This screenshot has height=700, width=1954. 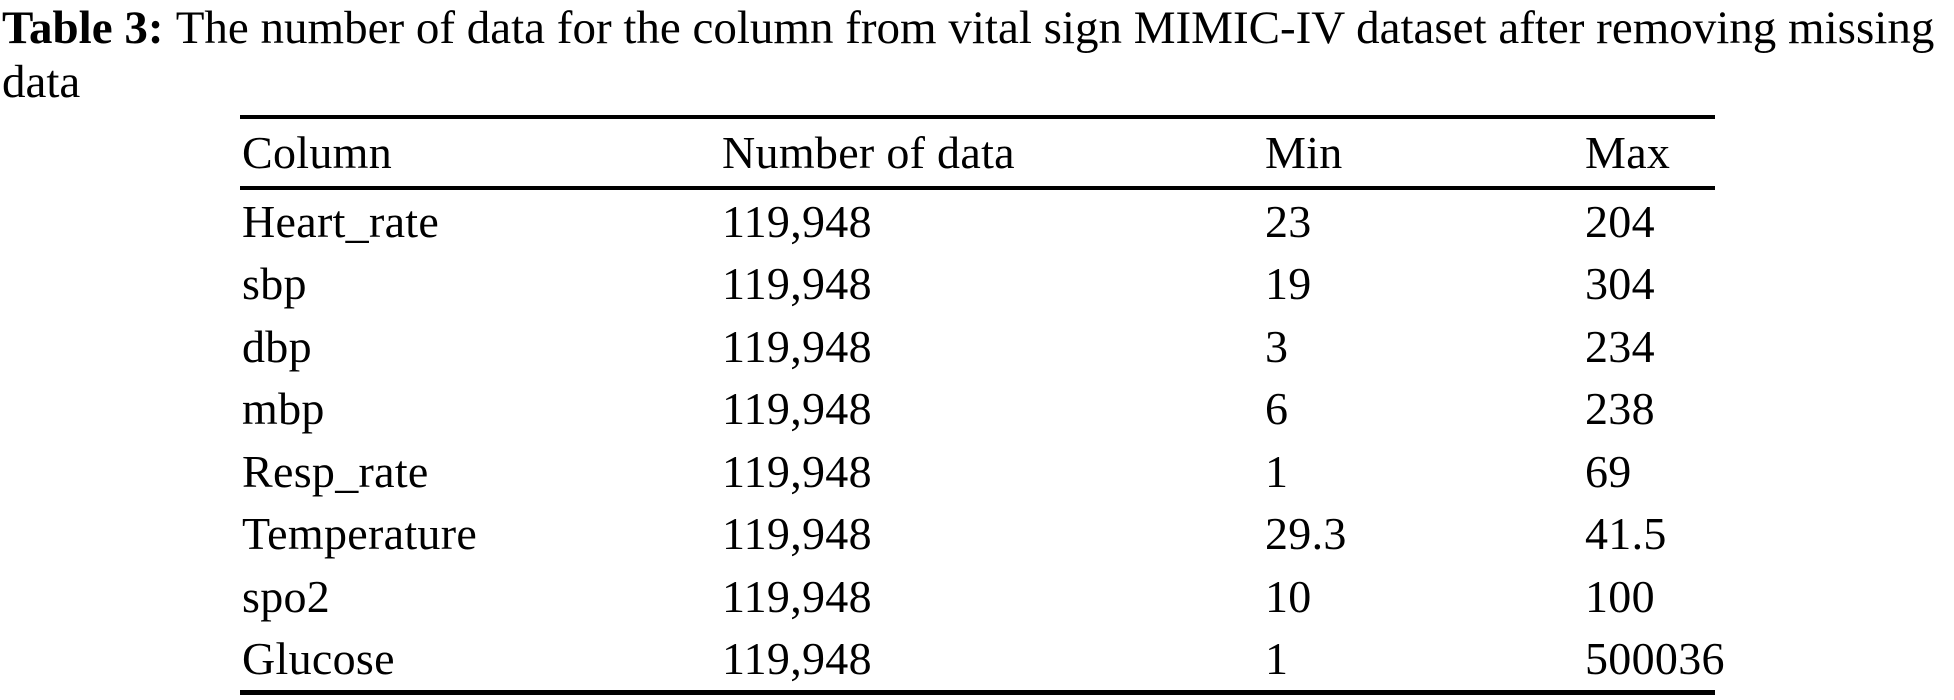 What do you see at coordinates (41, 82) in the screenshot?
I see `caption-line-2: data` at bounding box center [41, 82].